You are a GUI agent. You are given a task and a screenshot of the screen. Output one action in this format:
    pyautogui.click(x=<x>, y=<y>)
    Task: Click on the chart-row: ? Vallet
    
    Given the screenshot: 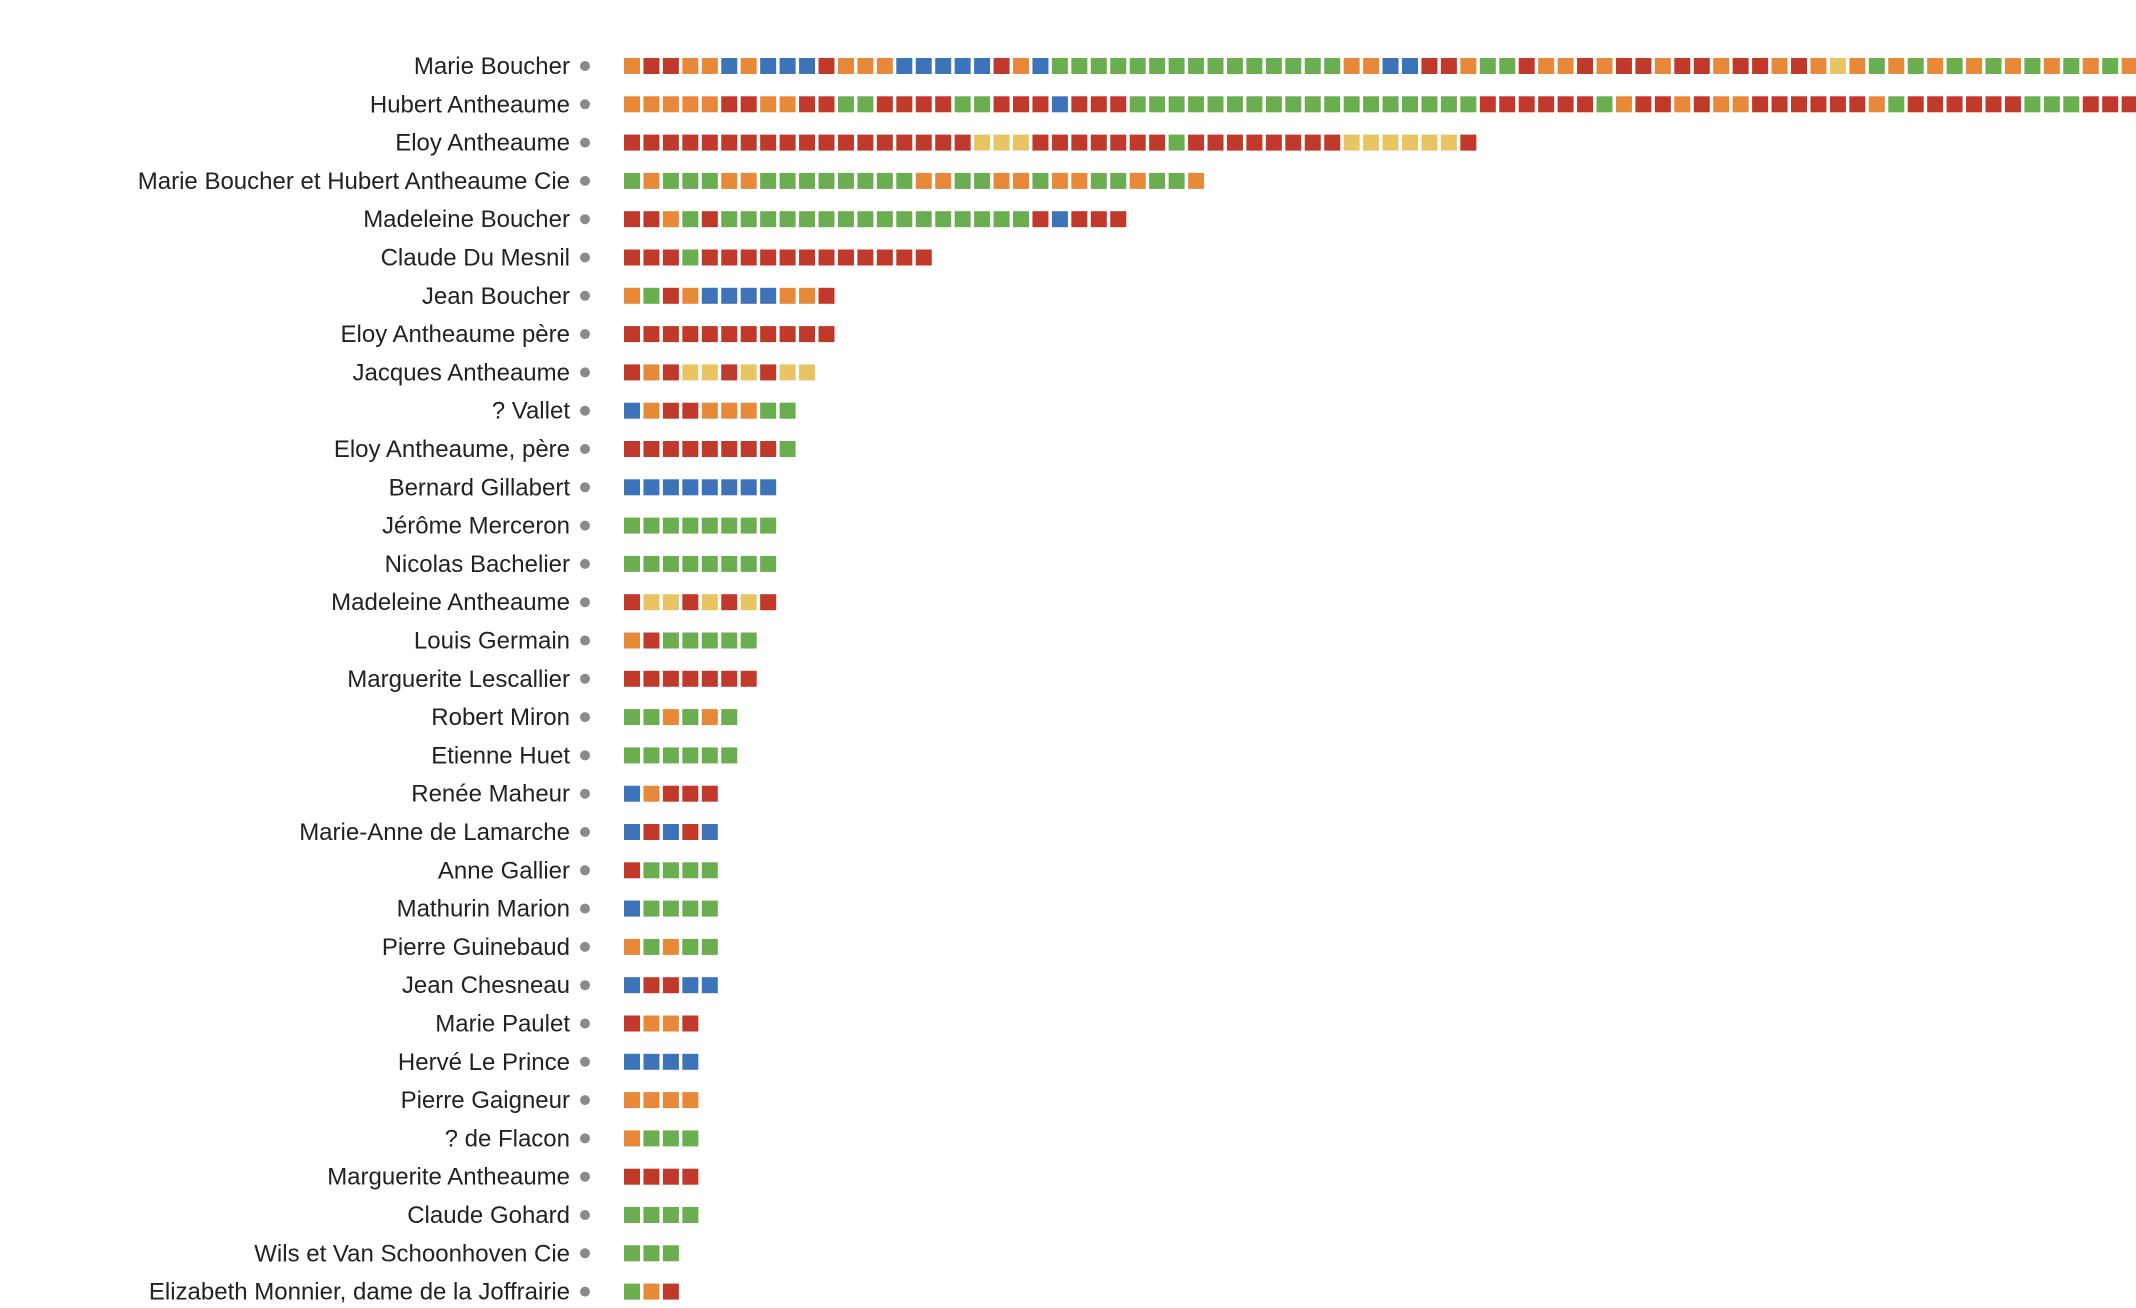 What is the action you would take?
    pyautogui.click(x=644, y=411)
    